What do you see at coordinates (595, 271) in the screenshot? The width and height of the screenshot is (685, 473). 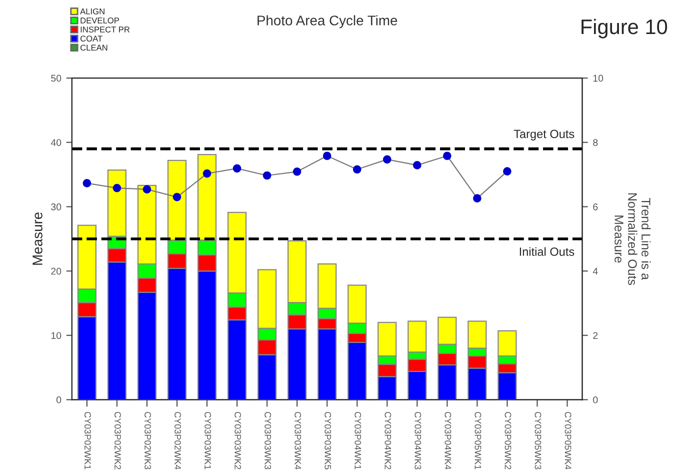 I see `y2-tick-label: 4` at bounding box center [595, 271].